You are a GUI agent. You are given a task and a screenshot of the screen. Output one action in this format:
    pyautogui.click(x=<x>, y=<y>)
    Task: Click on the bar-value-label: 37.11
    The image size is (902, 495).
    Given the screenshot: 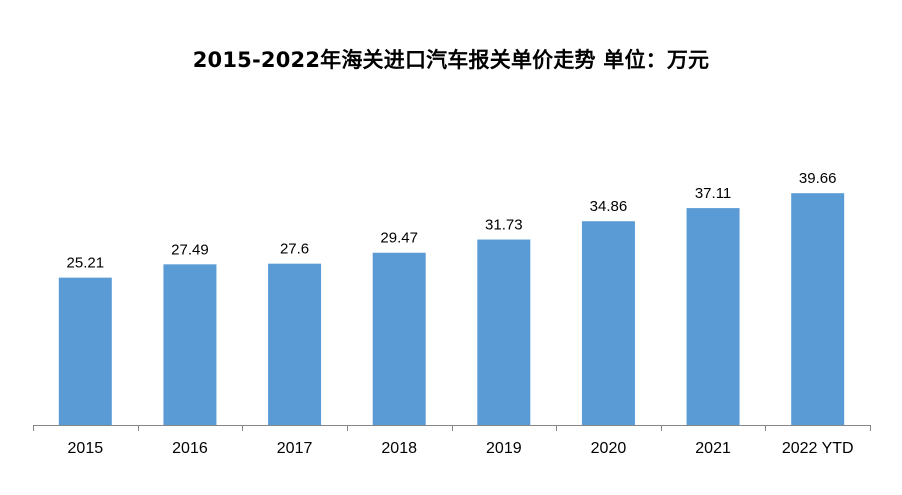 What is the action you would take?
    pyautogui.click(x=713, y=193)
    